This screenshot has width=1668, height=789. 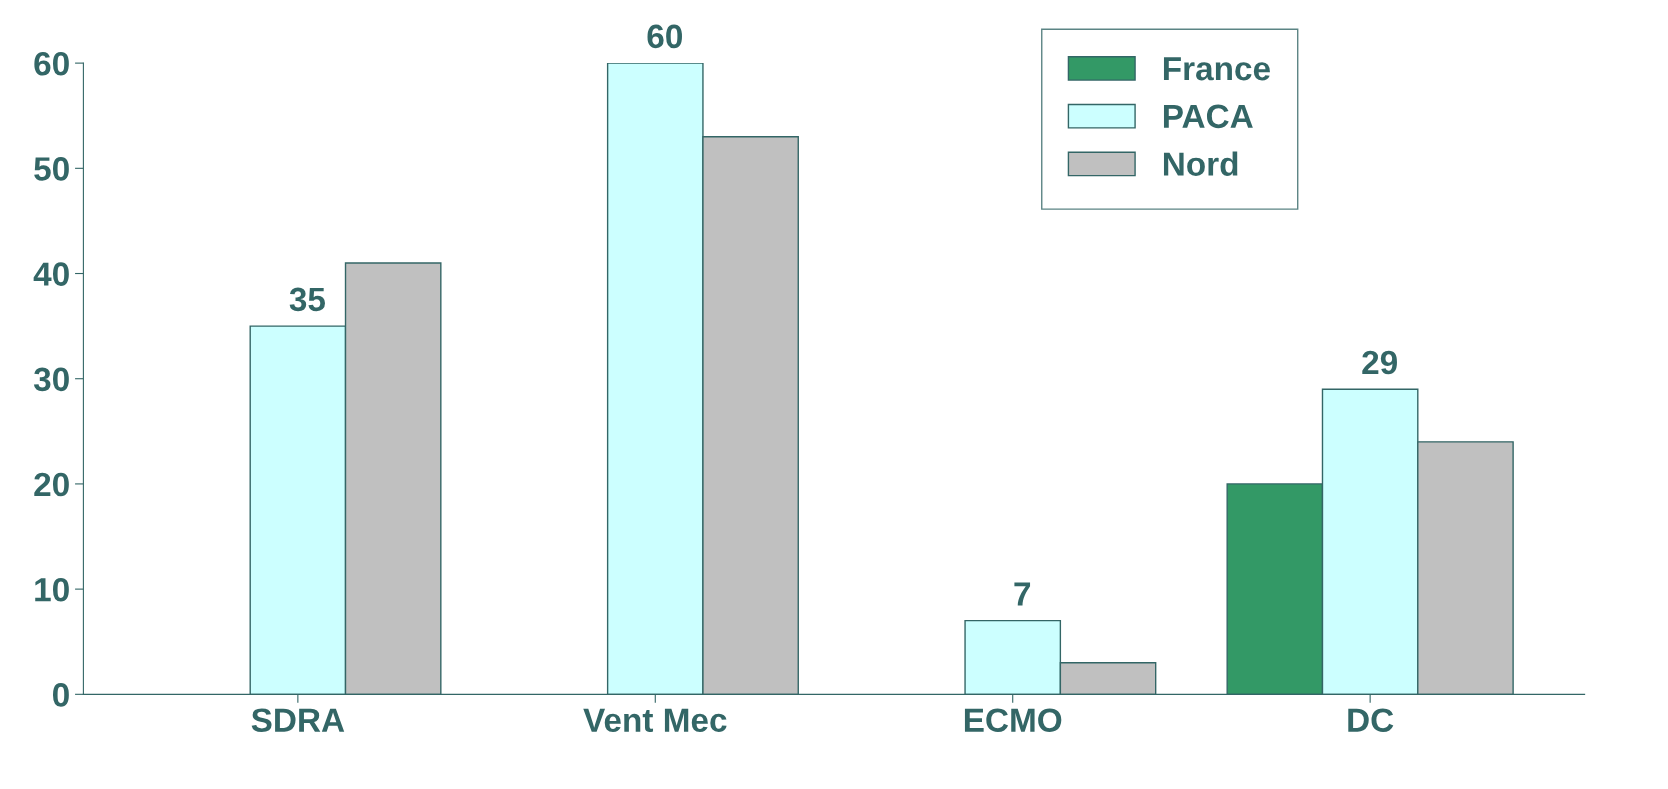 What do you see at coordinates (52, 589) in the screenshot?
I see `y-tick-label: 10` at bounding box center [52, 589].